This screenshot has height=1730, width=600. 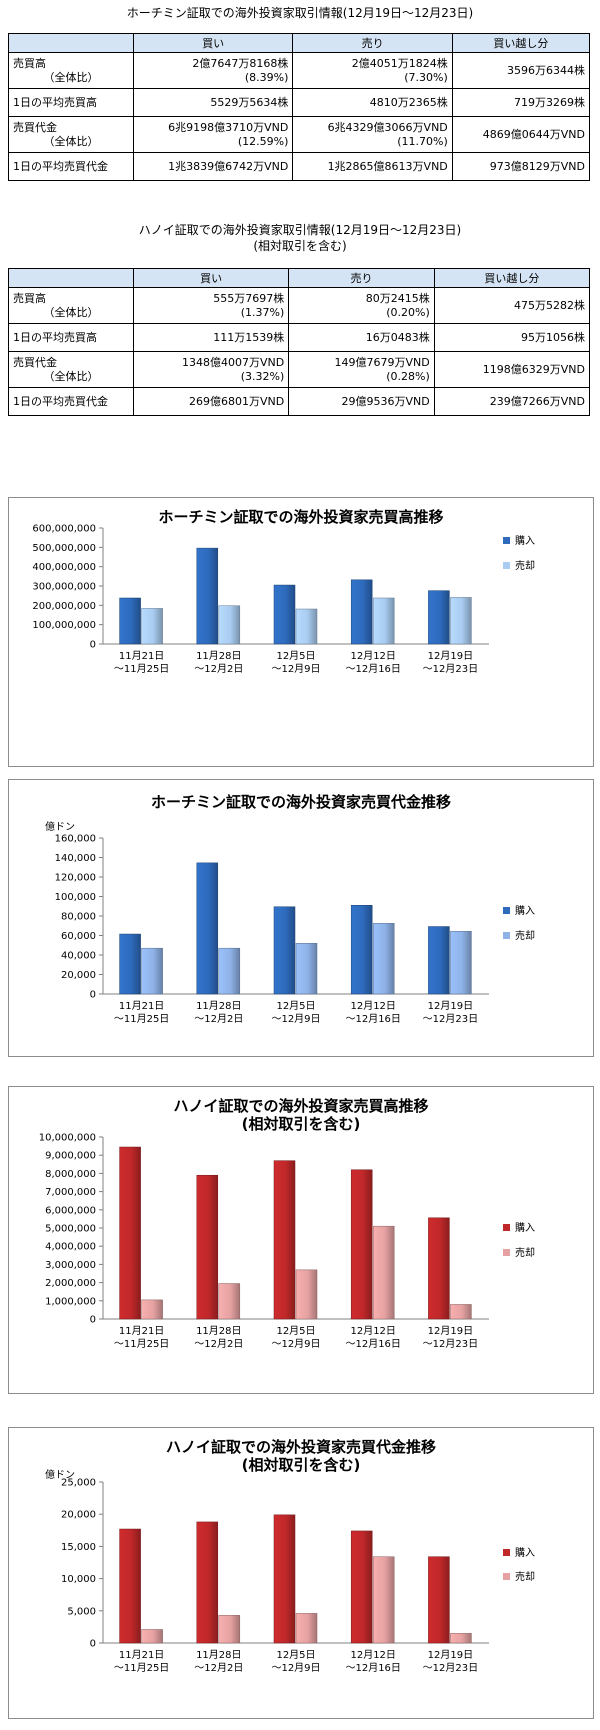 What do you see at coordinates (408, 376) in the screenshot?
I see `sell-value-line: (0.28%)` at bounding box center [408, 376].